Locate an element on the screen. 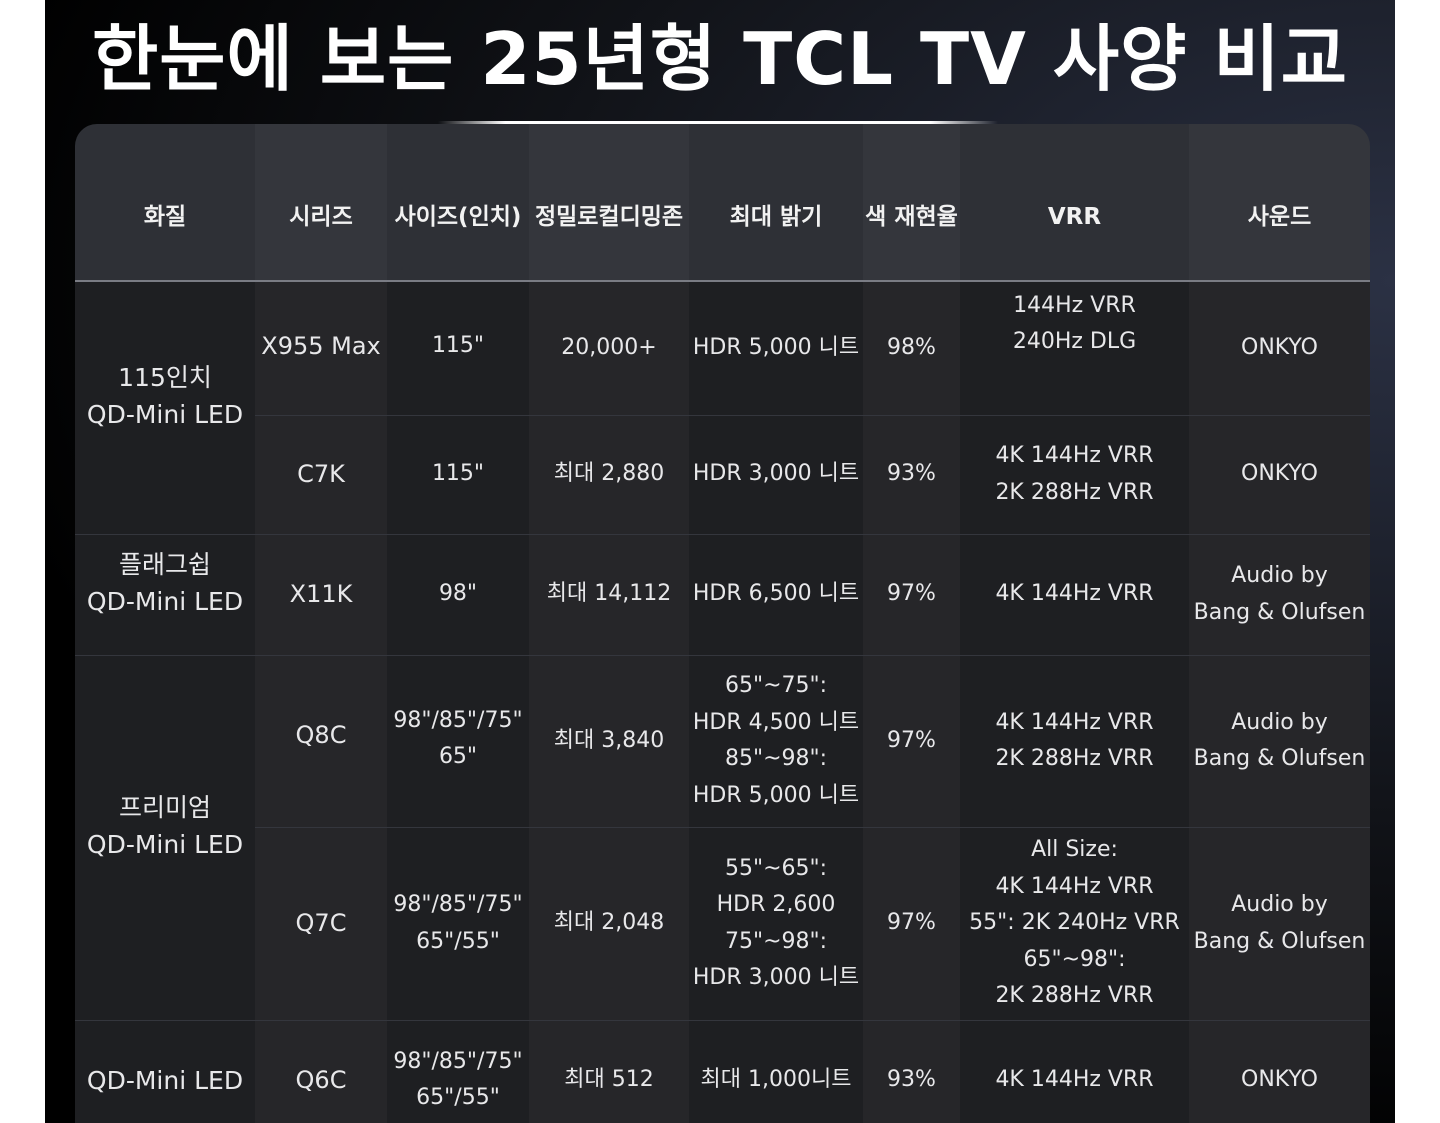  cell-line: HDR 3,000 니트 is located at coordinates (776, 474).